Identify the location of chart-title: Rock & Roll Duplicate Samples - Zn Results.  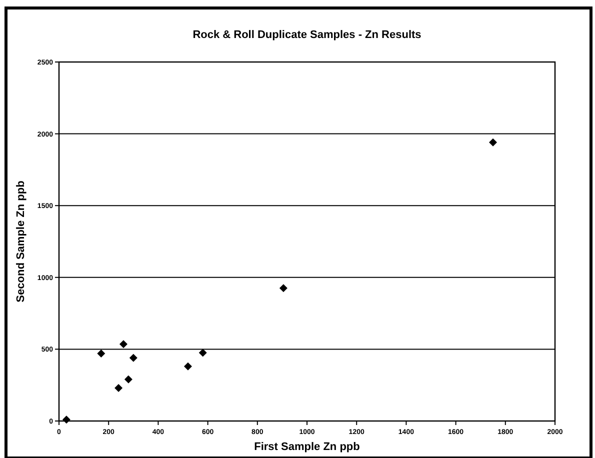
(307, 35).